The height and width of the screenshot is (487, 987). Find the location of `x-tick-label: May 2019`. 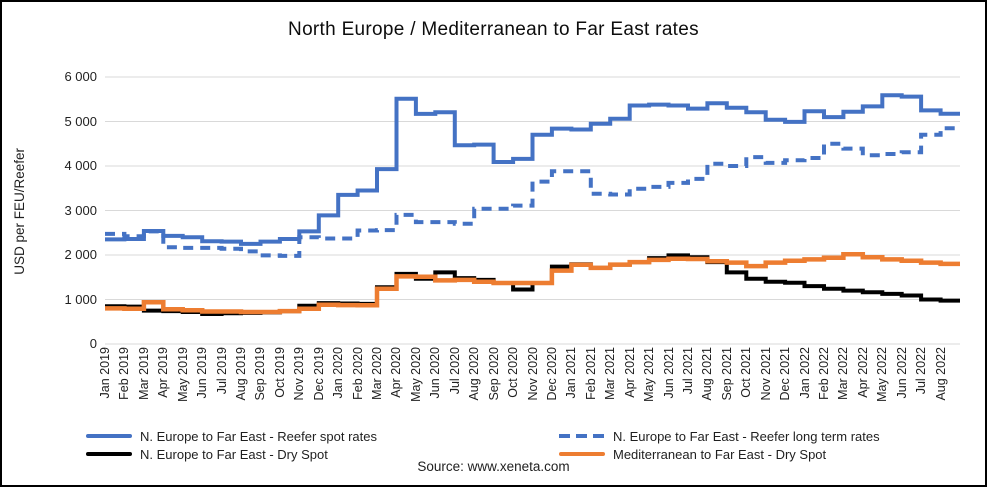

x-tick-label: May 2019 is located at coordinates (182, 374).